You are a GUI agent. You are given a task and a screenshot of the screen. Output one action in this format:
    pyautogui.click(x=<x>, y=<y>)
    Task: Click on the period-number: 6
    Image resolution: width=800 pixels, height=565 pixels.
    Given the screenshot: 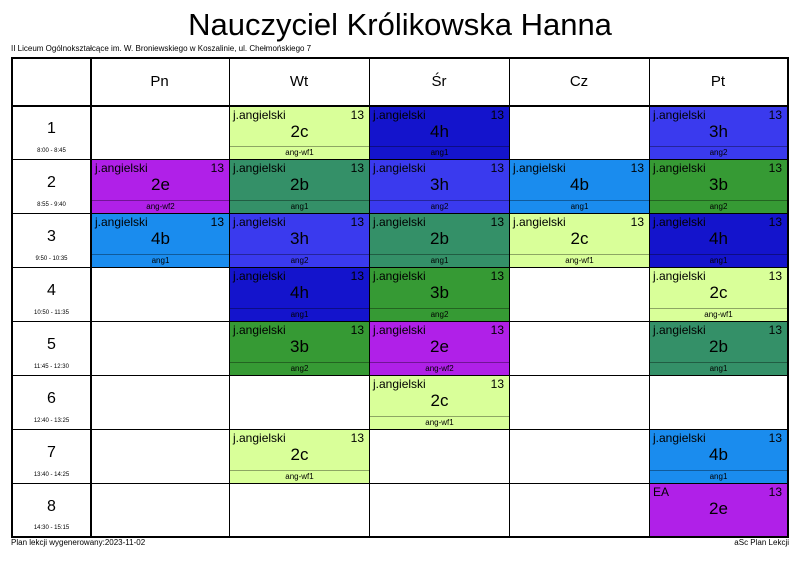 What is the action you would take?
    pyautogui.click(x=51, y=398)
    